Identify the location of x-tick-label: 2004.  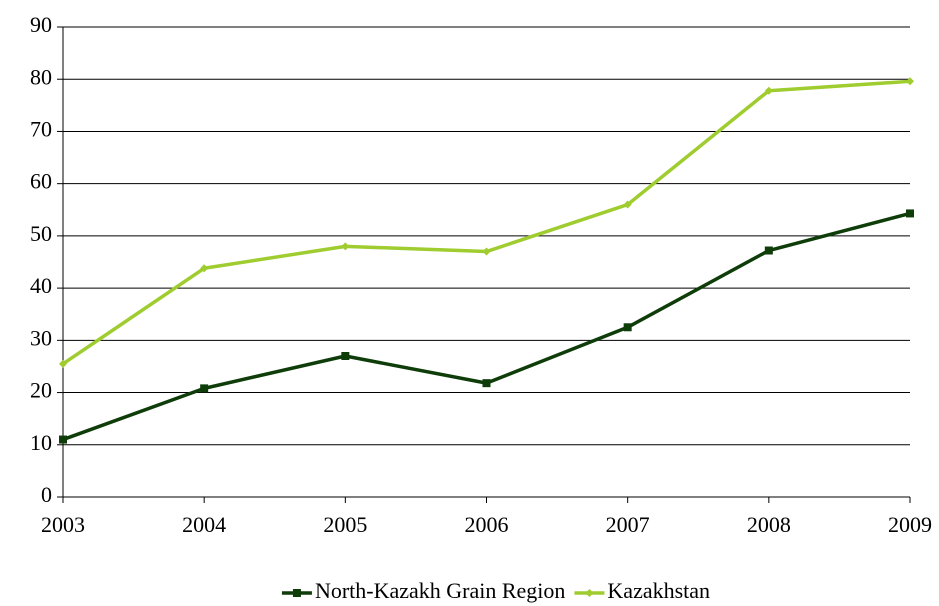
(204, 524).